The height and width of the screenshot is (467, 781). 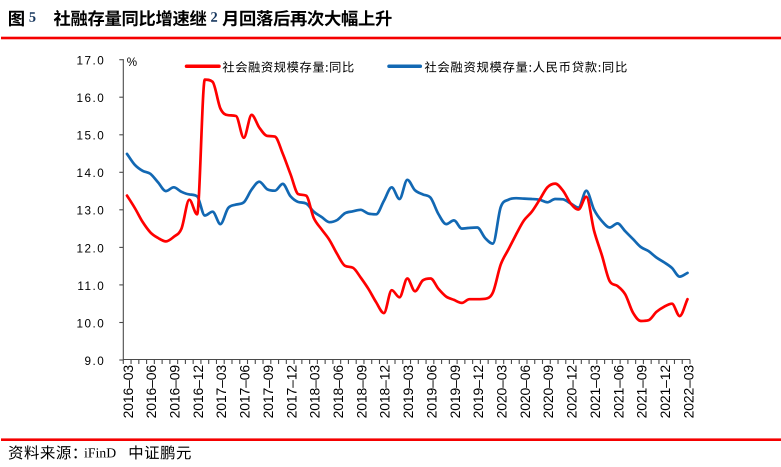 I want to click on svg-text: 2019–06, so click(x=431, y=392).